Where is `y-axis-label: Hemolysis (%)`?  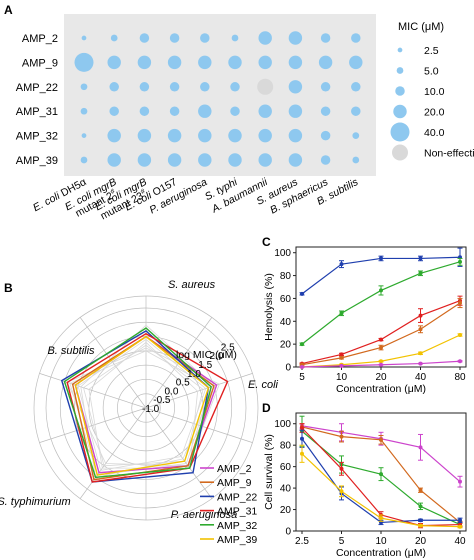
y-axis-label: Hemolysis (%) is located at coordinates (269, 307).